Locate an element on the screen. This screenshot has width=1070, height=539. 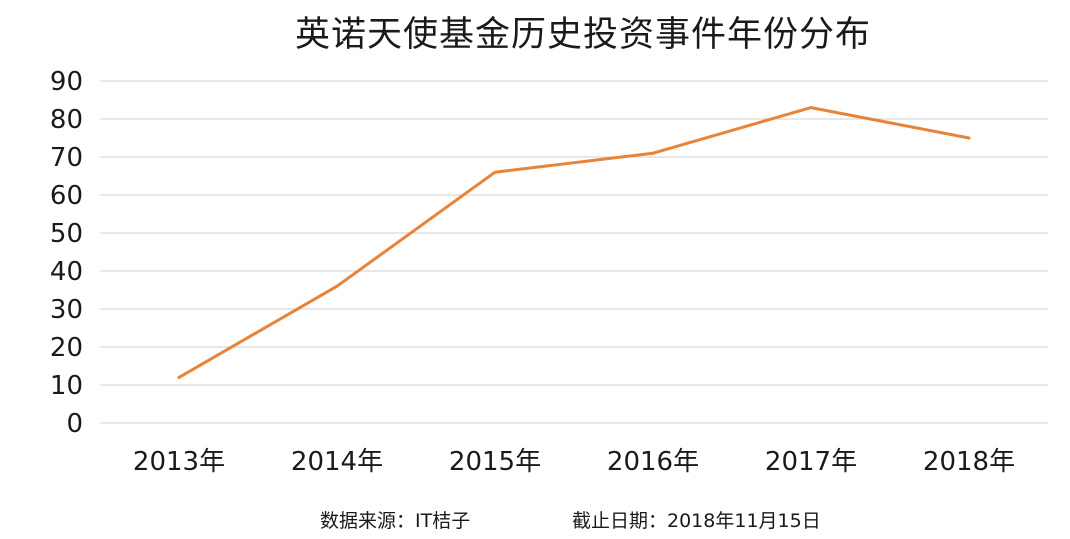
y-tick-label: 60 is located at coordinates (66, 196).